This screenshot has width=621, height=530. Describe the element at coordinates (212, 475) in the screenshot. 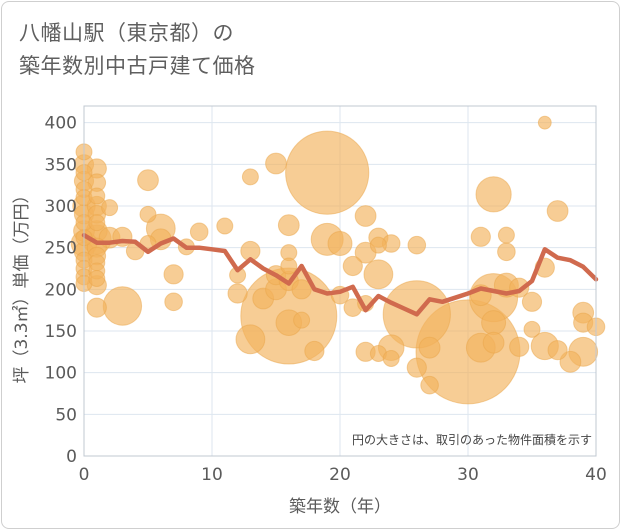

I see `x-tick-label: 10` at that location.